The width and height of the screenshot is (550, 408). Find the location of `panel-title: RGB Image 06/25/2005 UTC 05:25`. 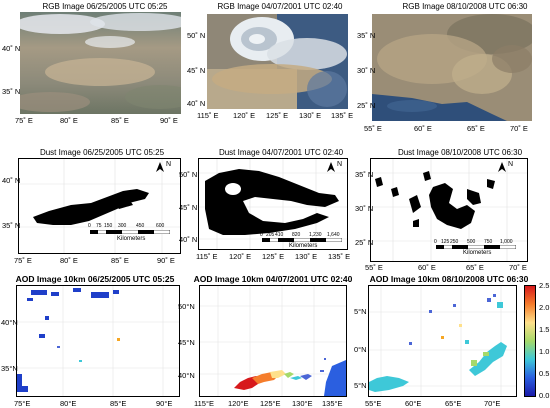

panel-title: RGB Image 06/25/2005 UTC 05:25 is located at coordinates (105, 6).